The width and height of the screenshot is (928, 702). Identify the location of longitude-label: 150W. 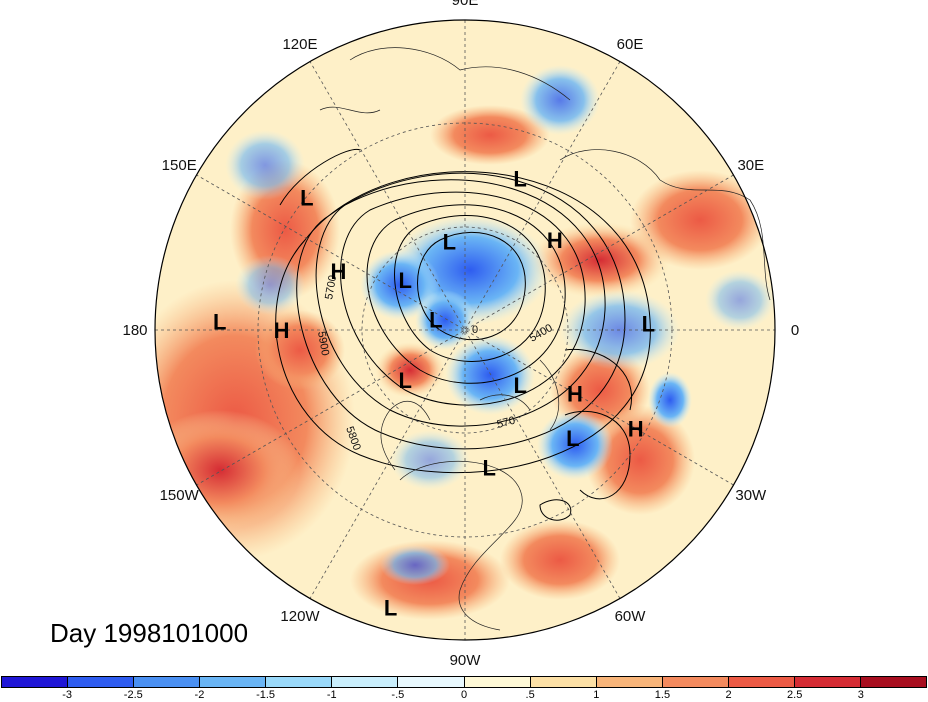
(180, 495).